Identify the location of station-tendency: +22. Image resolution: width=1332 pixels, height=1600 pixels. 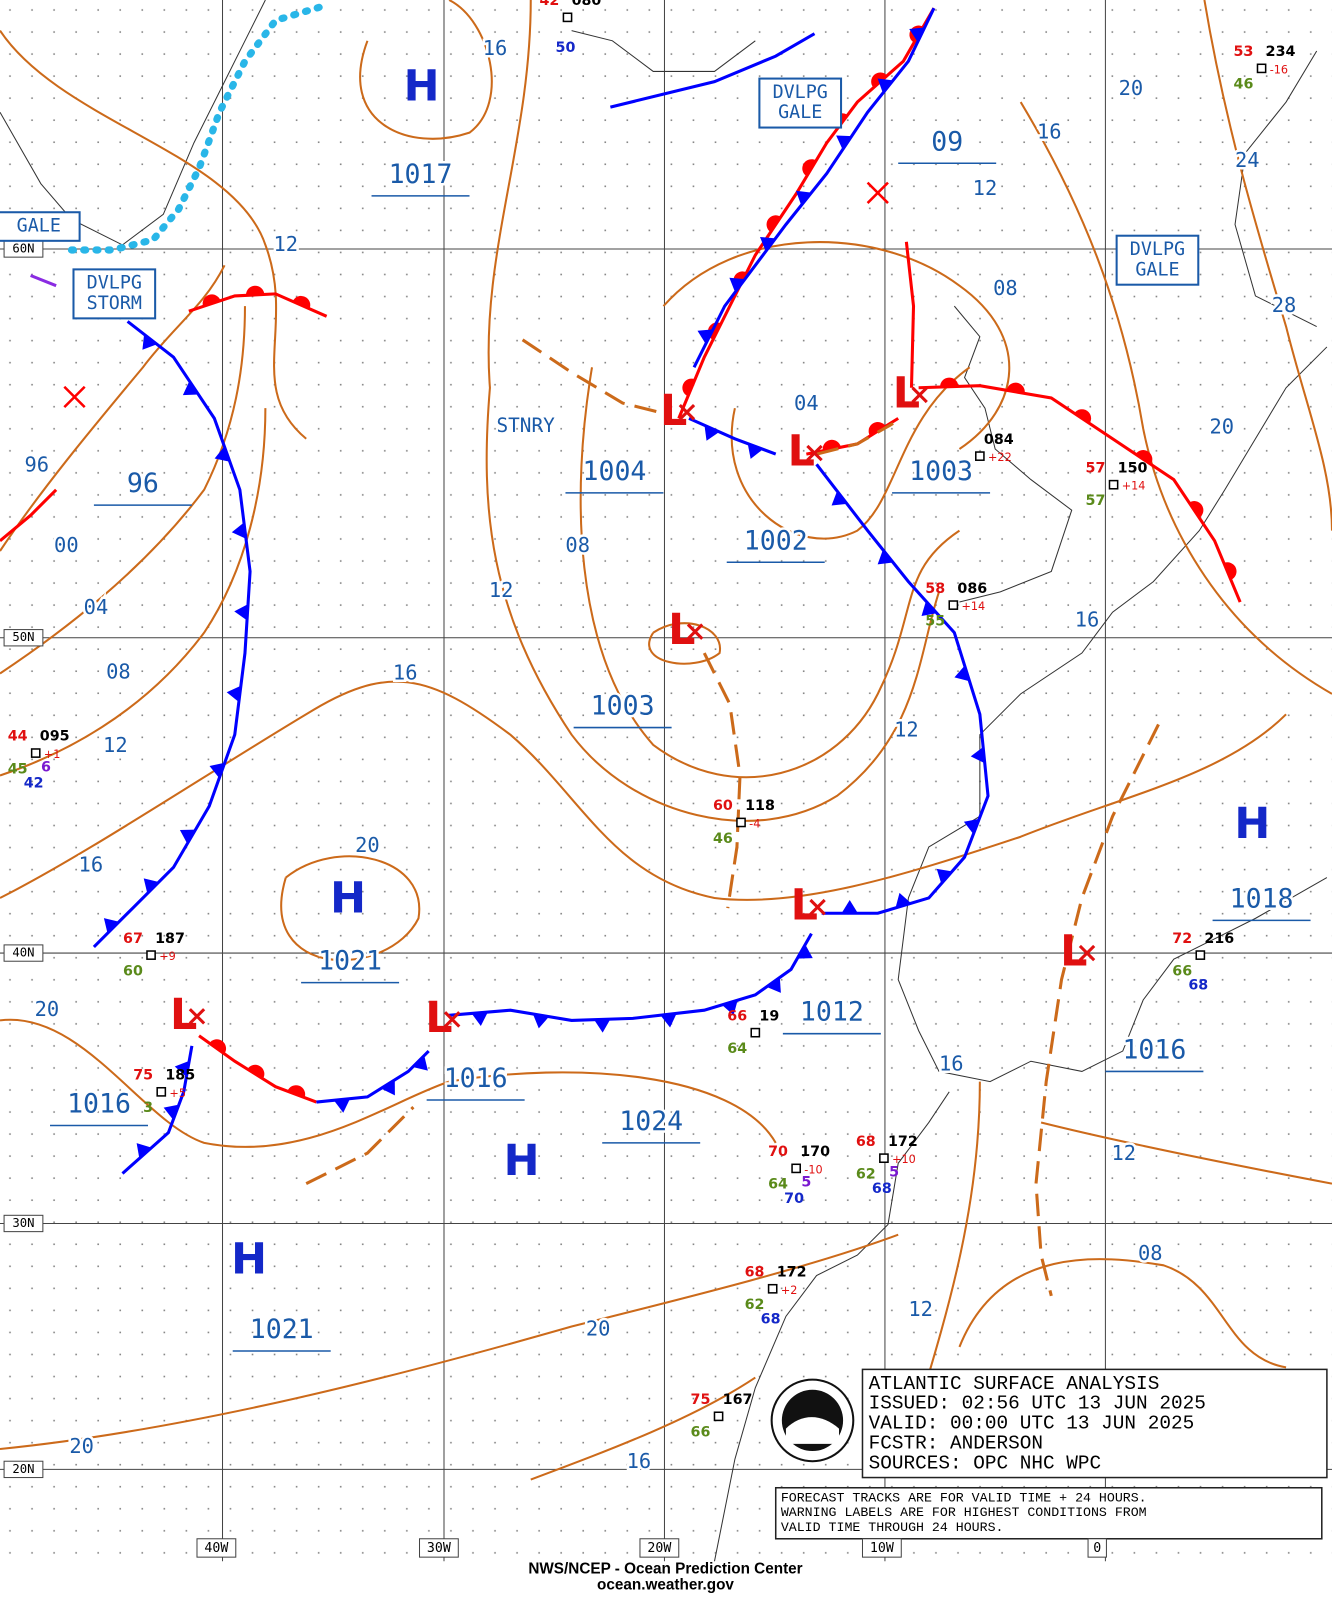
(1000, 457).